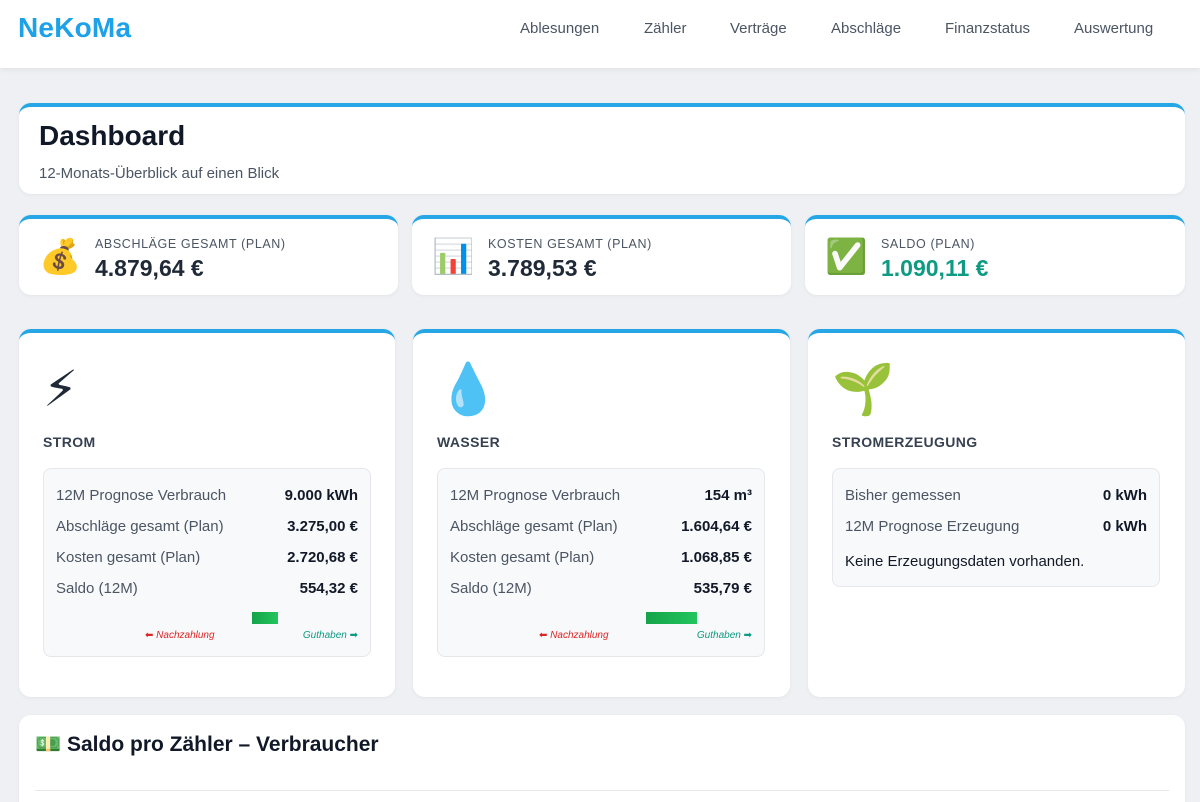 This screenshot has width=1200, height=802. Describe the element at coordinates (208, 255) in the screenshot. I see `kpi-card-abschlaege: 💰 Abschläge gesamt (Plan) 4.879,64 €` at that location.